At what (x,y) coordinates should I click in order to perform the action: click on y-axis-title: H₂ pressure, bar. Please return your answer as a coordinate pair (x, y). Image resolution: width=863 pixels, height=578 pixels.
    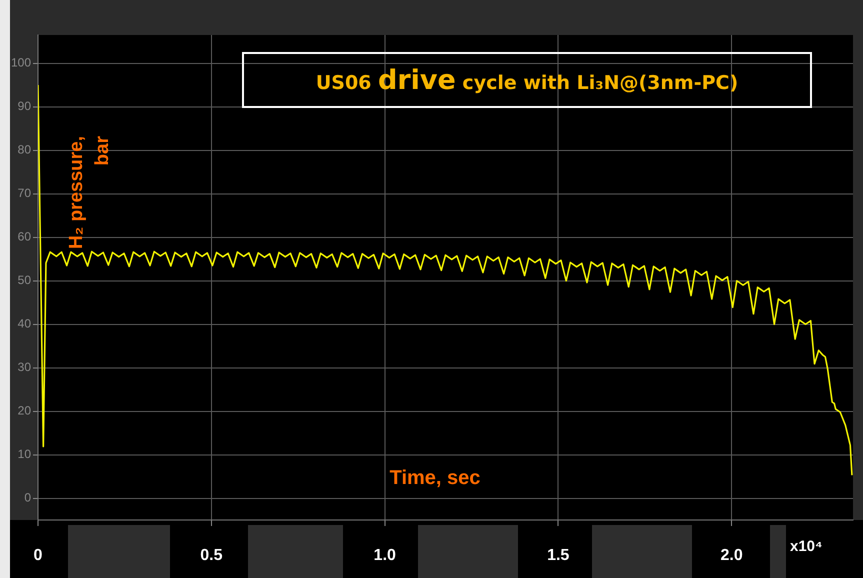
    Looking at the image, I should click on (89, 193).